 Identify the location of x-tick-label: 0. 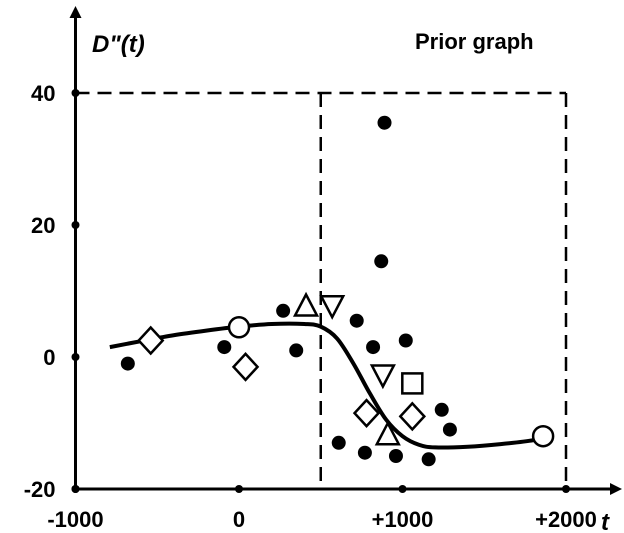
(239, 519).